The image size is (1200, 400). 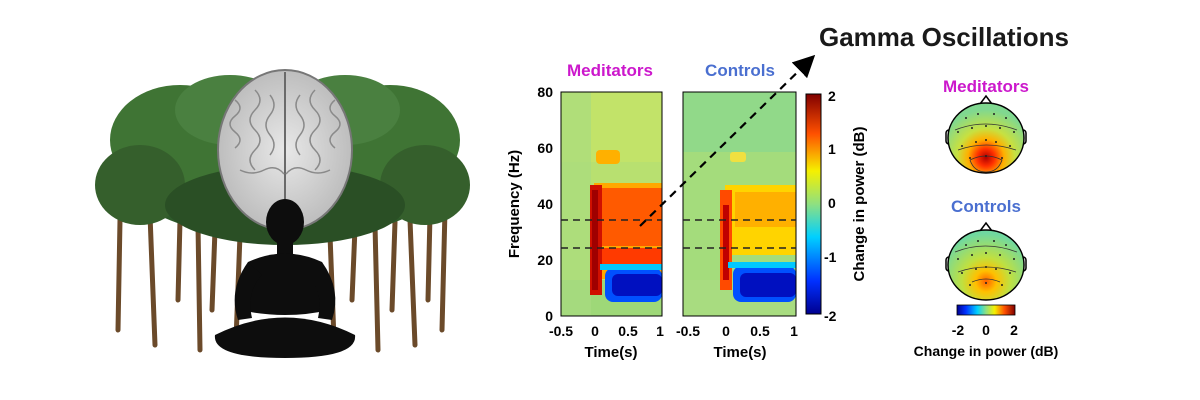 What do you see at coordinates (514, 204) in the screenshot?
I see `y-axis-label: Frequency (Hz)` at bounding box center [514, 204].